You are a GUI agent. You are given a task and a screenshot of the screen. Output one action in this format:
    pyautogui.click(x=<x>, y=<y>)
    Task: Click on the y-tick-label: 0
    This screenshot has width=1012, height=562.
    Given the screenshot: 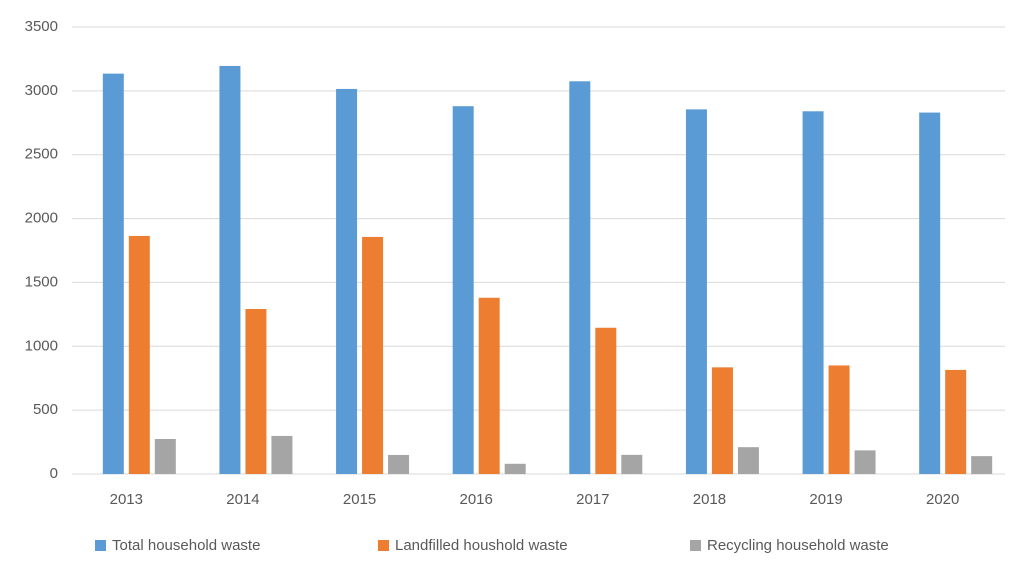 What is the action you would take?
    pyautogui.click(x=54, y=473)
    